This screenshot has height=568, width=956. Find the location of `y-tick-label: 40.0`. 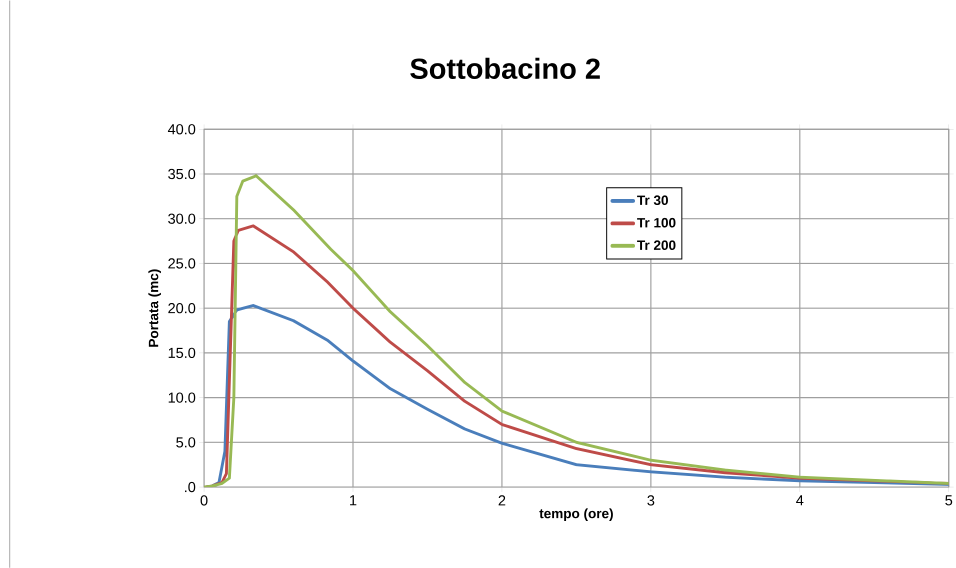

y-tick-label: 40.0 is located at coordinates (182, 129).